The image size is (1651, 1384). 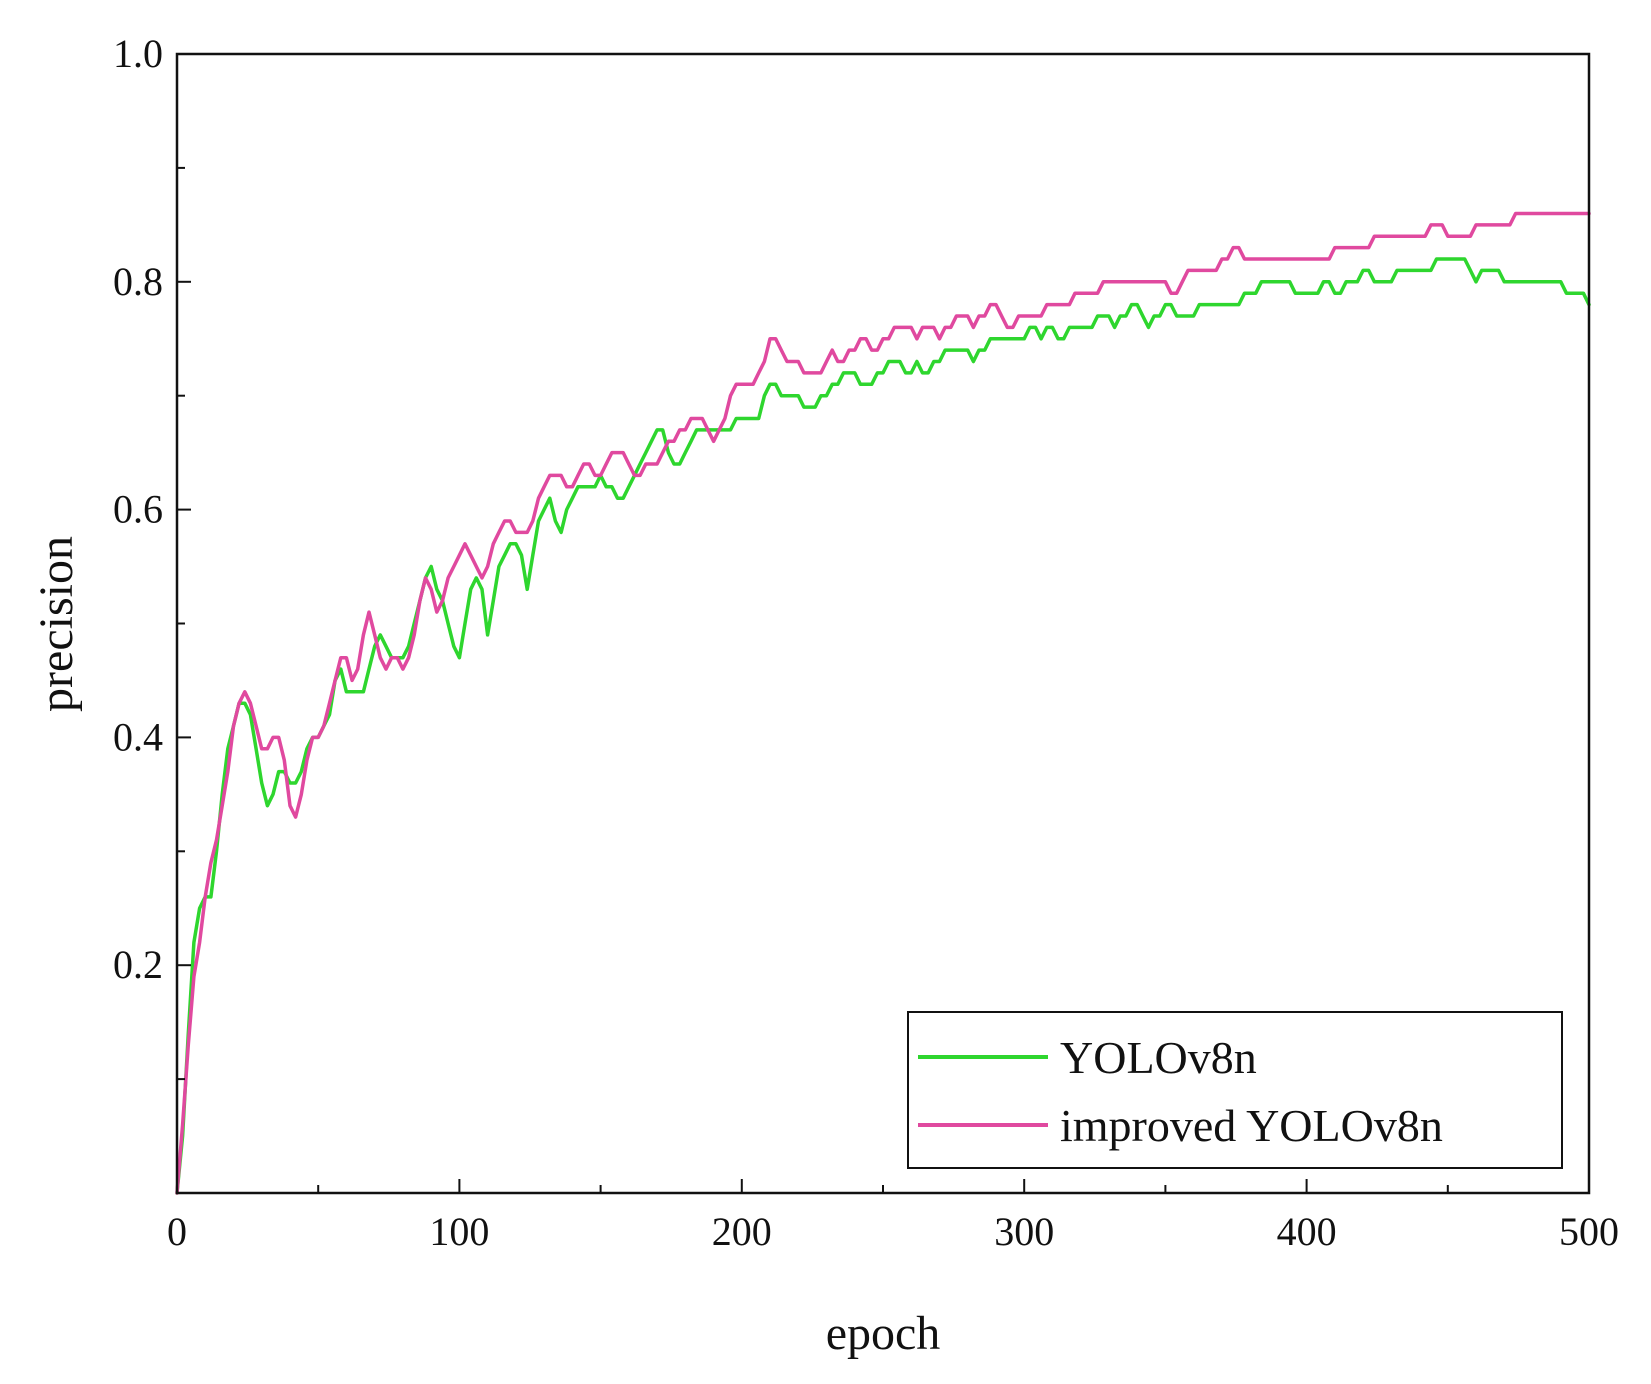 I want to click on x-axis-title: epoch, so click(x=883, y=1333).